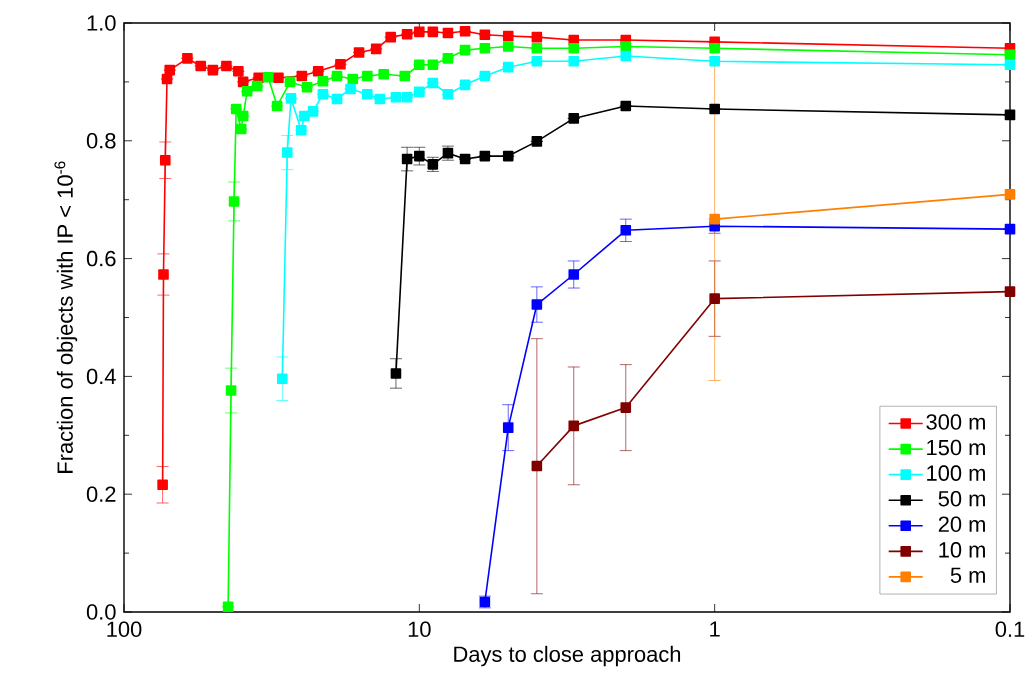 The width and height of the screenshot is (1035, 698). Describe the element at coordinates (715, 629) in the screenshot. I see `x-tick-label: 1` at that location.